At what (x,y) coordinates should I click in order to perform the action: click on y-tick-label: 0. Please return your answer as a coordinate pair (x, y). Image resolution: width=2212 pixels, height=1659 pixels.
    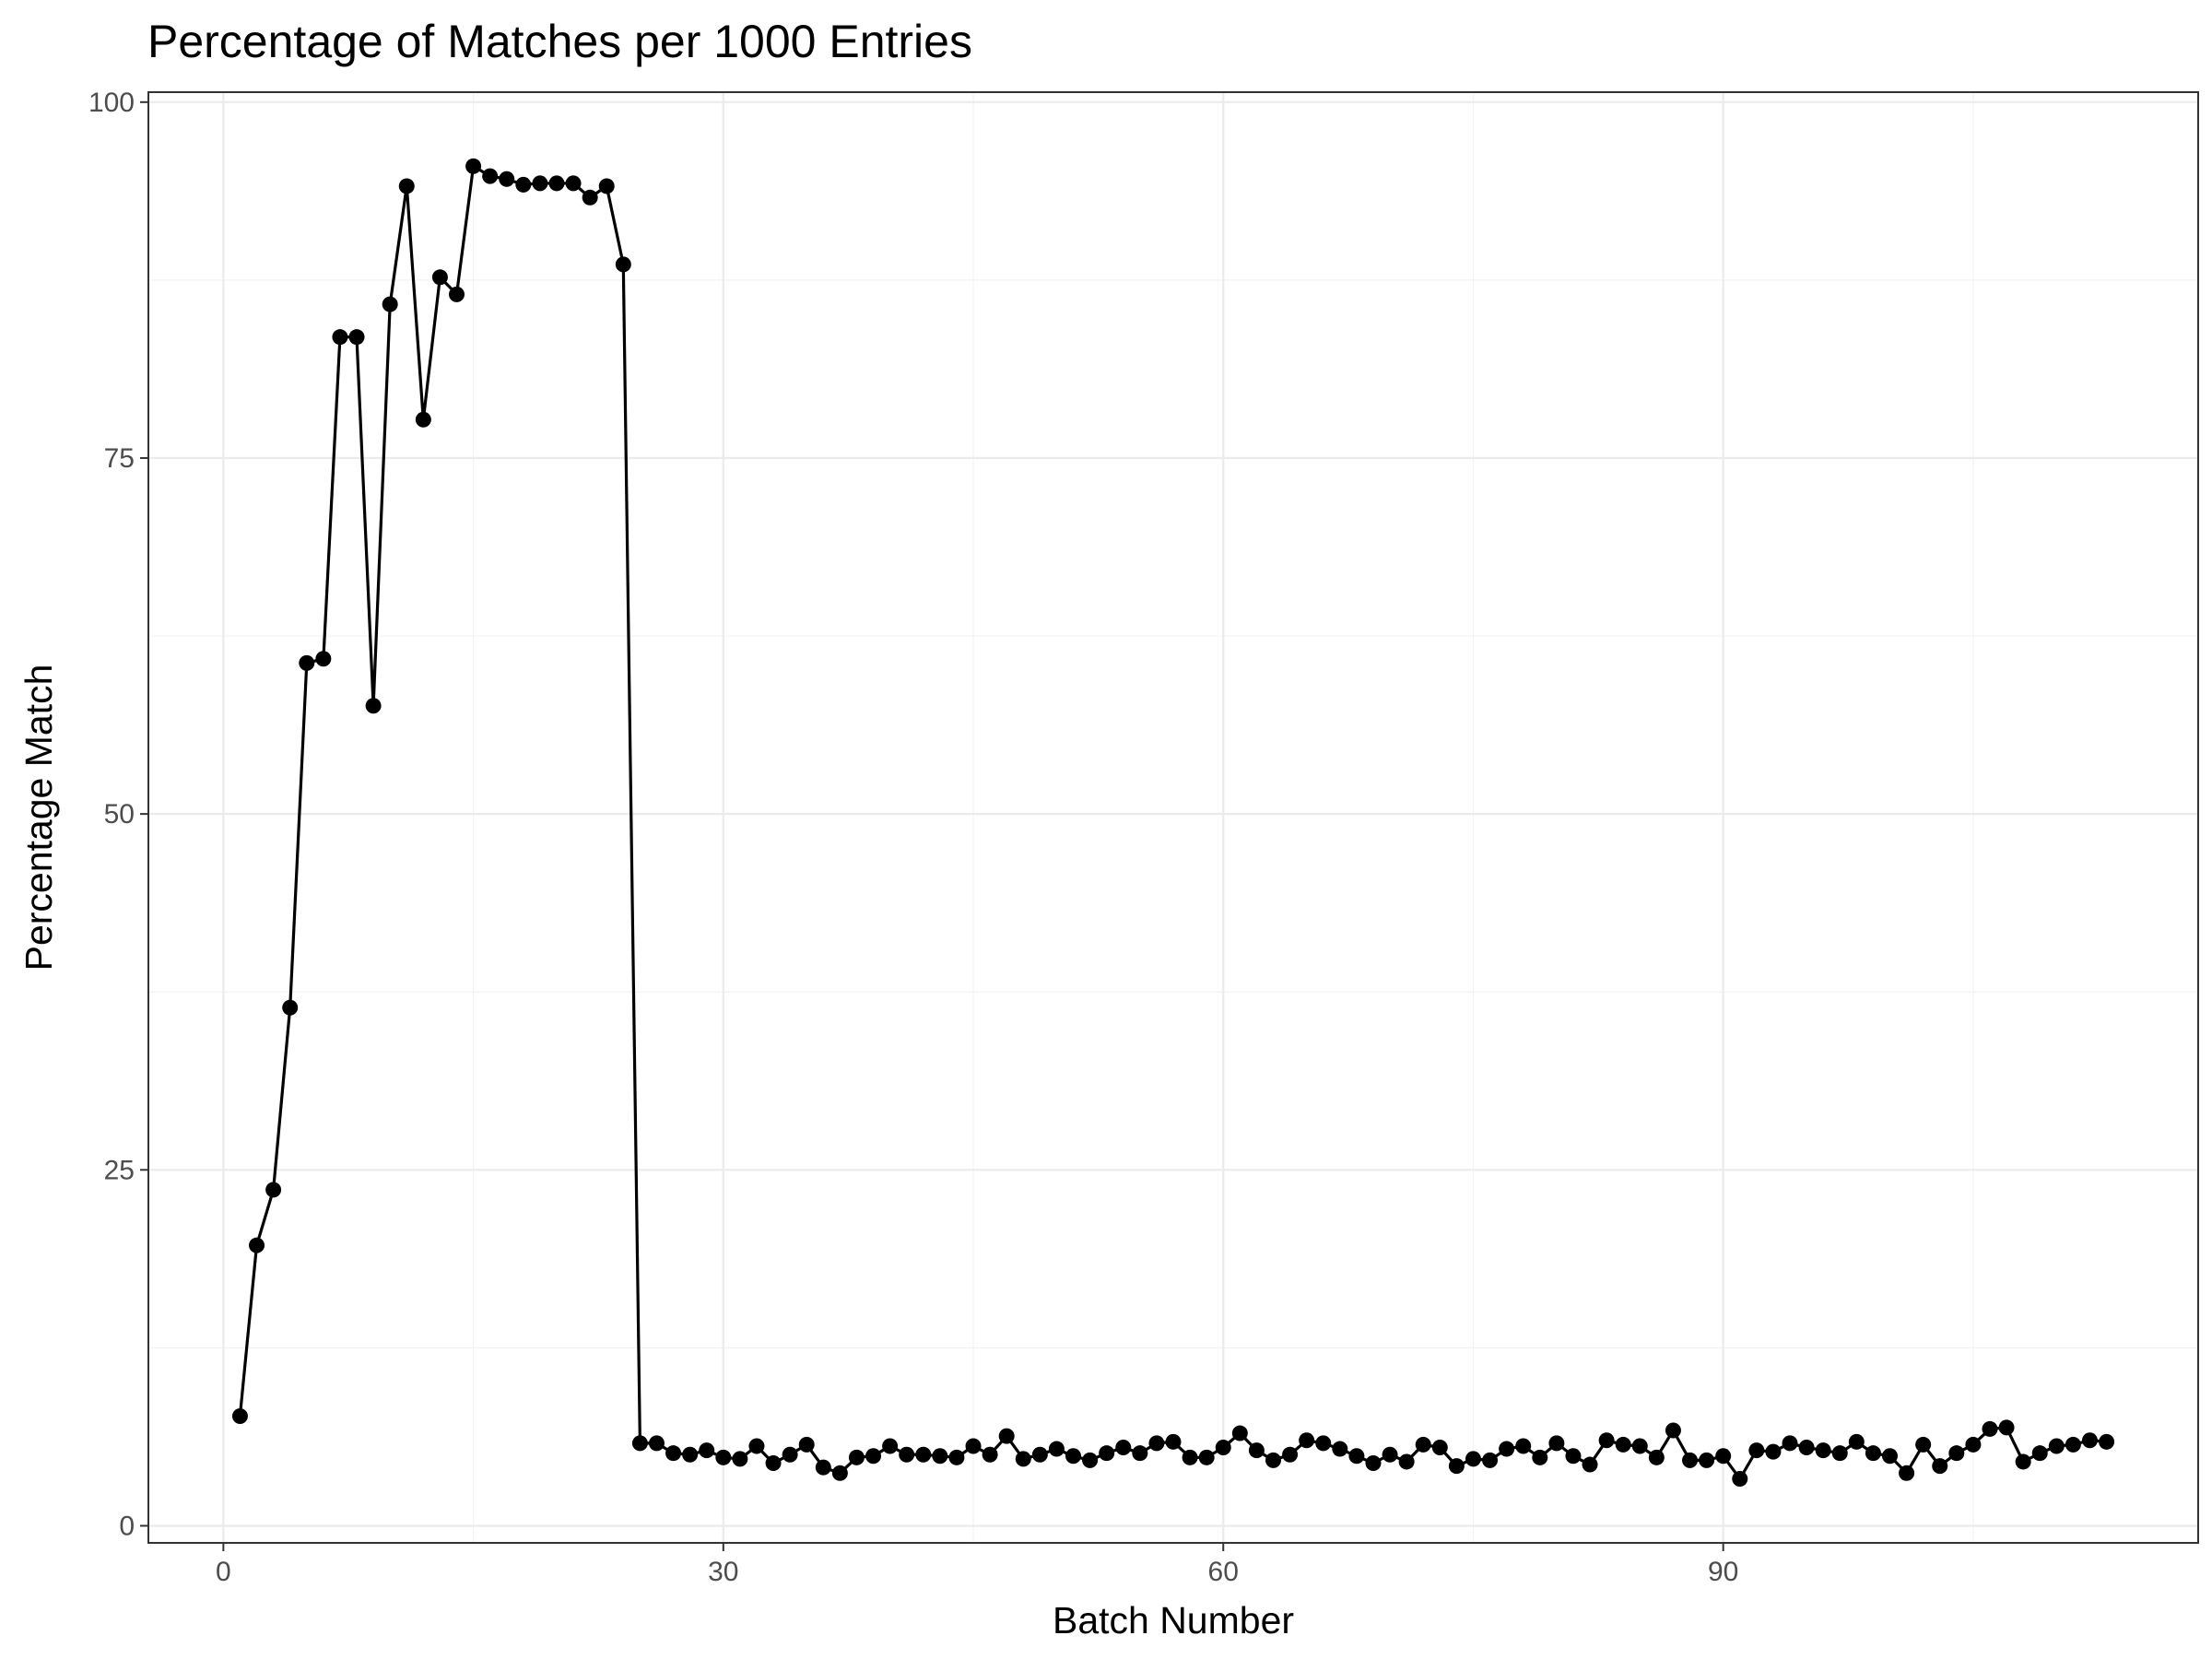
    Looking at the image, I should click on (127, 1526).